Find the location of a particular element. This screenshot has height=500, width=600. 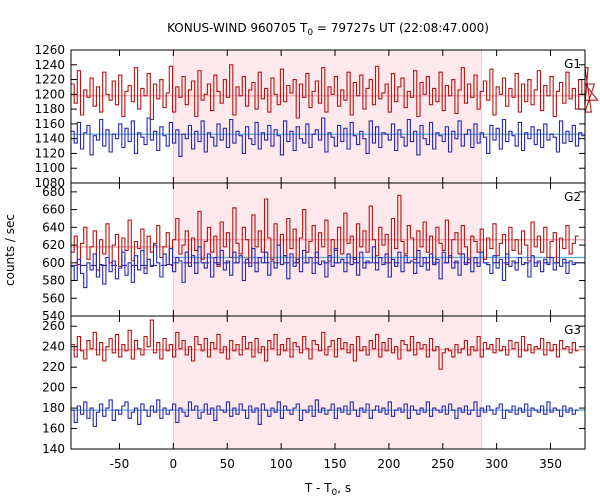

x-tick-label: 350 is located at coordinates (550, 464).